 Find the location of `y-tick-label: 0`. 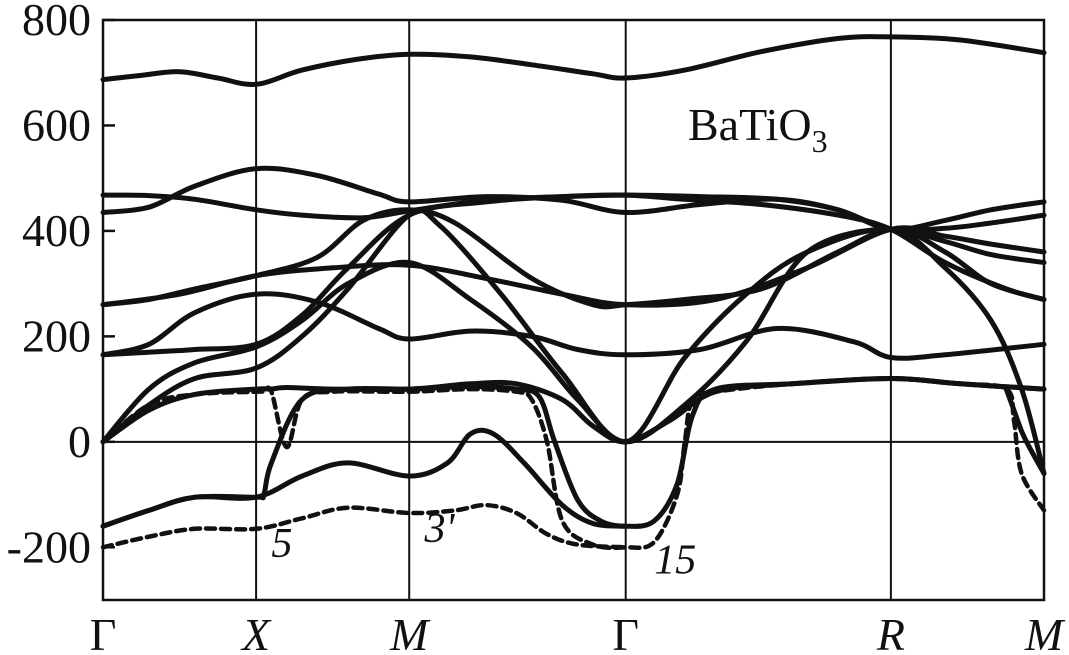

y-tick-label: 0 is located at coordinates (79, 441).